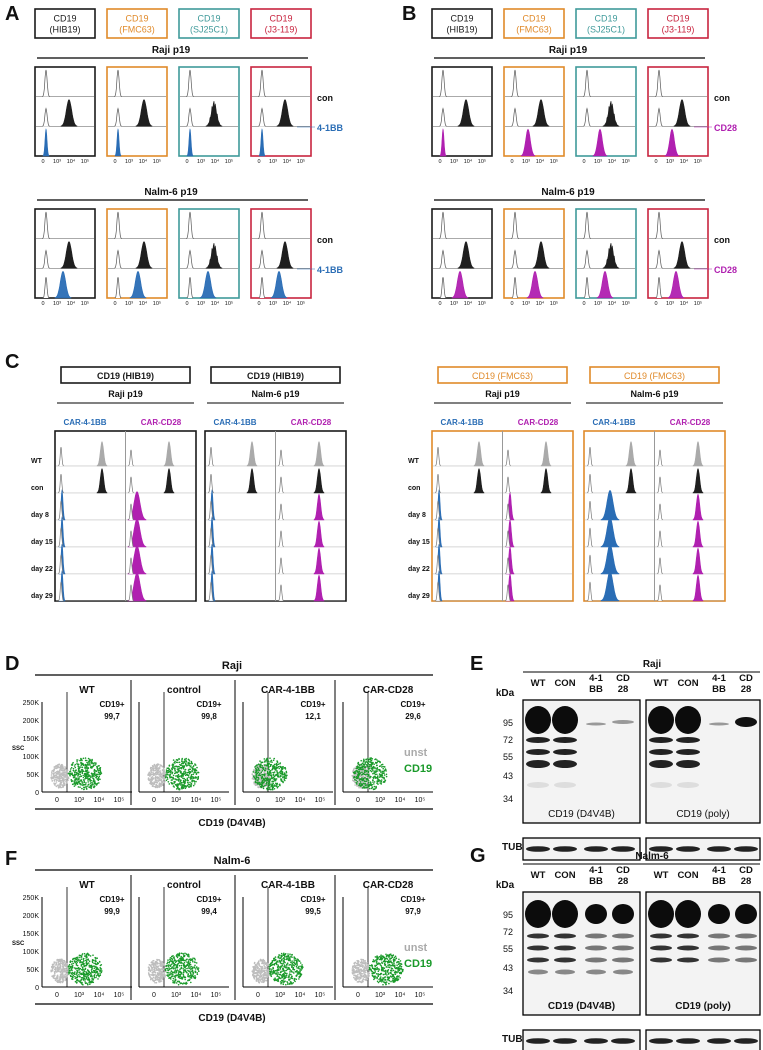 This screenshot has width=763, height=1050. I want to click on c-header: CD19 (FMC63), so click(654, 376).